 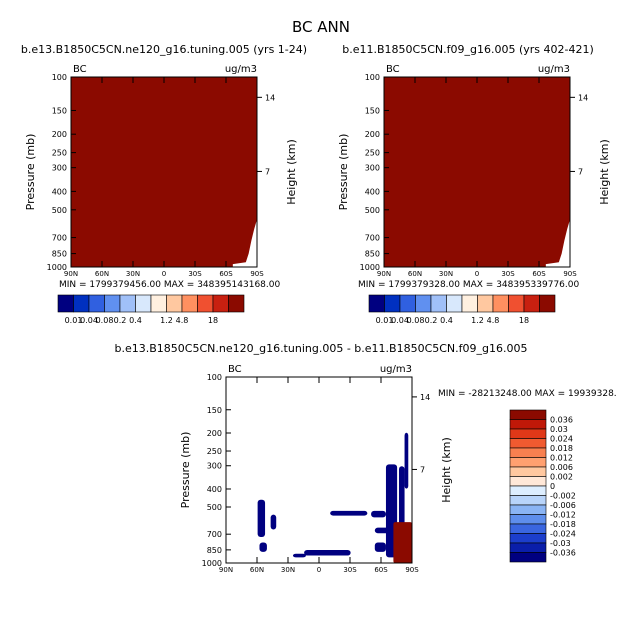 What do you see at coordinates (563, 515) in the screenshot?
I see `colorbar-label: -0.012` at bounding box center [563, 515].